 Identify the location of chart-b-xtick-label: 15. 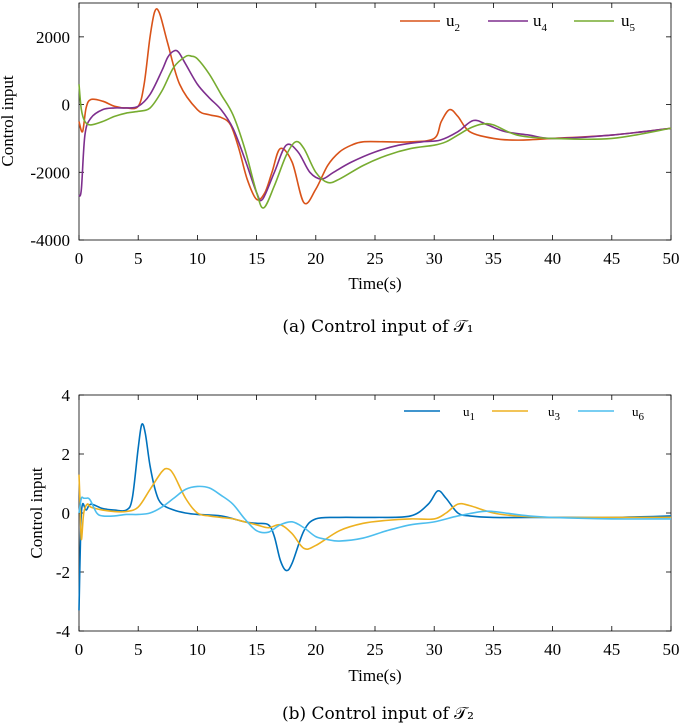
(256, 649).